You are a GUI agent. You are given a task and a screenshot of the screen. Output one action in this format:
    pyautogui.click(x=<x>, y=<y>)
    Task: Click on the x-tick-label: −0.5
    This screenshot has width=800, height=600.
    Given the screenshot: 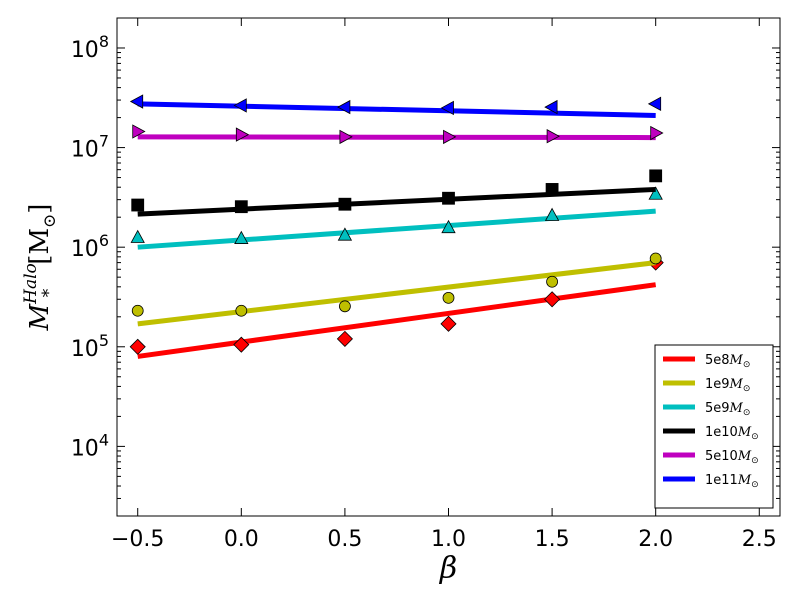 What is the action you would take?
    pyautogui.click(x=137, y=539)
    